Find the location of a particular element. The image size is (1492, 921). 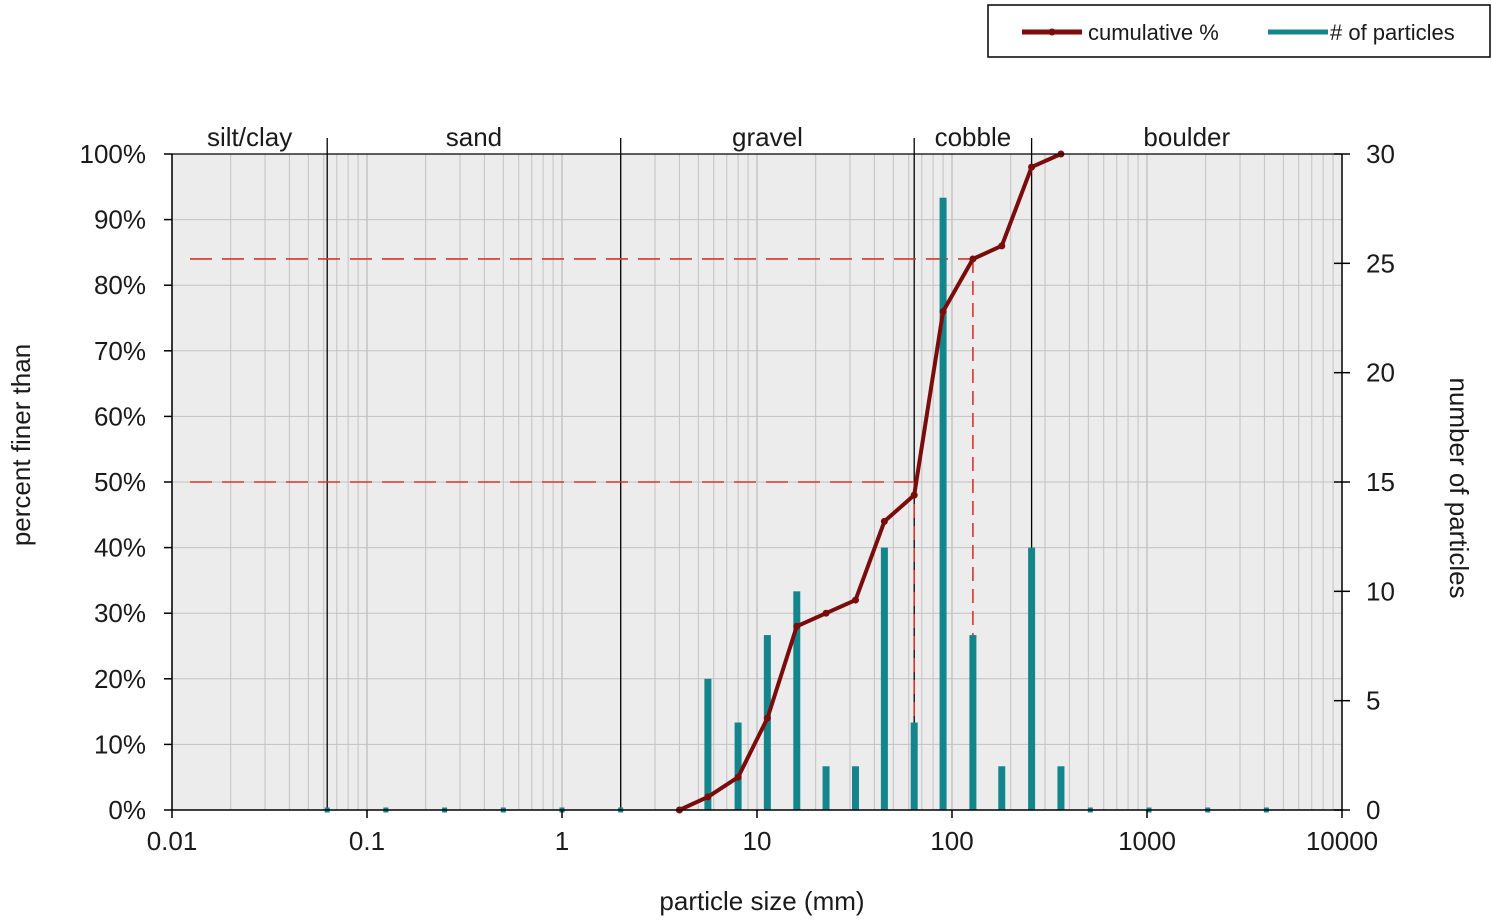

y2-tick-label: 25 is located at coordinates (1380, 263).